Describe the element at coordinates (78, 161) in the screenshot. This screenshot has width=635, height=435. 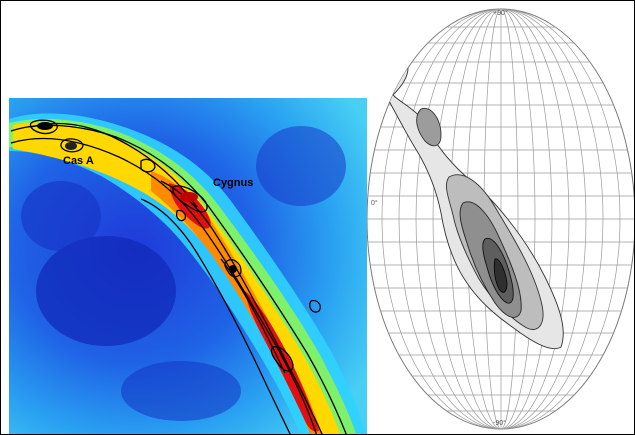
I see `label-cas-a: Cas A` at that location.